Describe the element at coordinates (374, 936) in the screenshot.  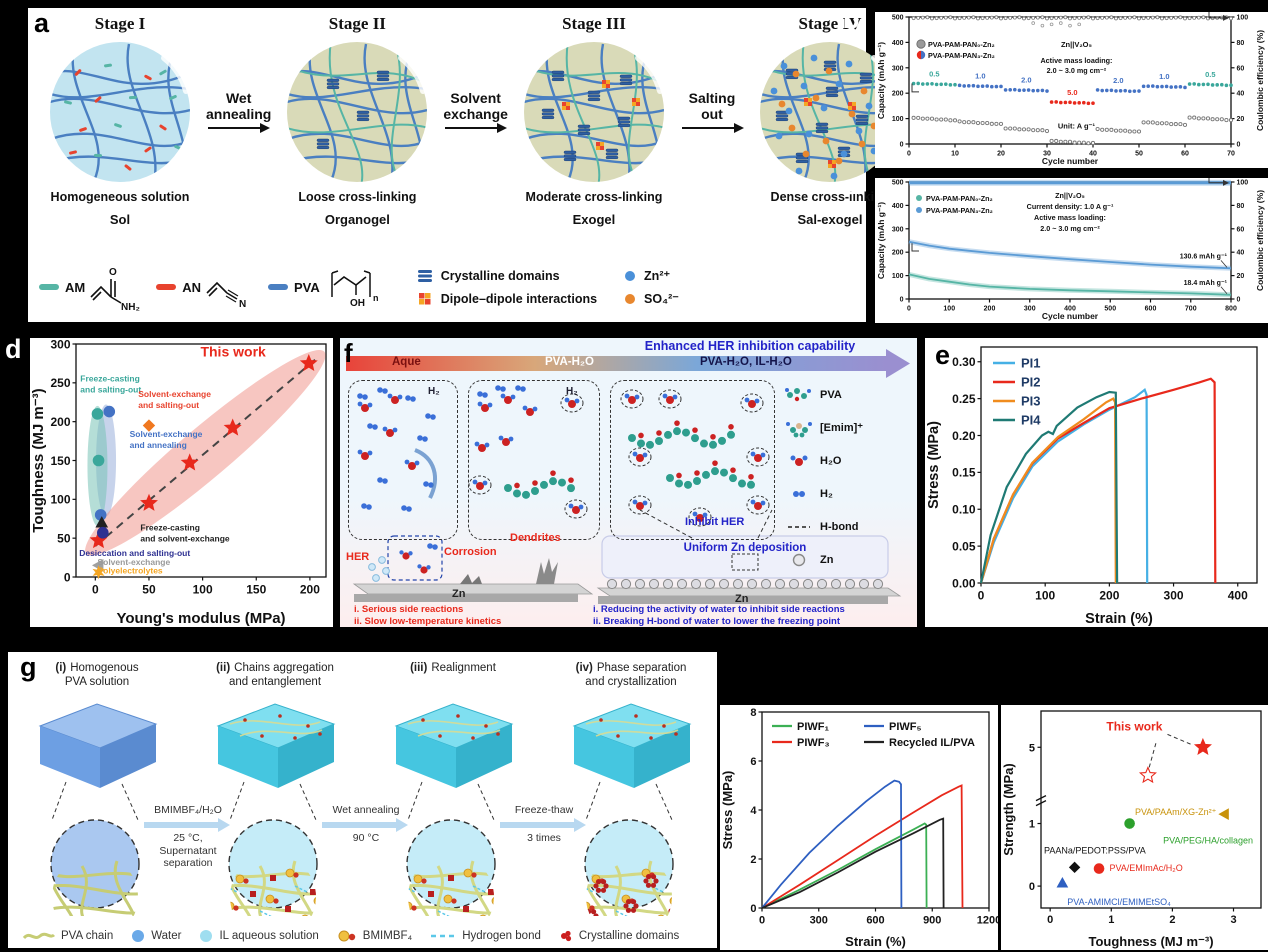
I see `legend-bmimbf4: BMIMBF₄` at that location.